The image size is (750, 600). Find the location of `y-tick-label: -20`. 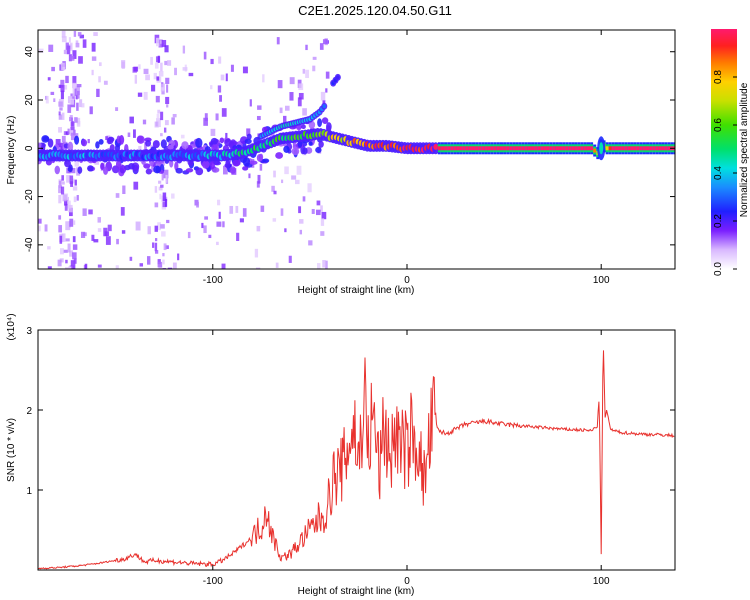

y-tick-label: -20 is located at coordinates (29, 196).